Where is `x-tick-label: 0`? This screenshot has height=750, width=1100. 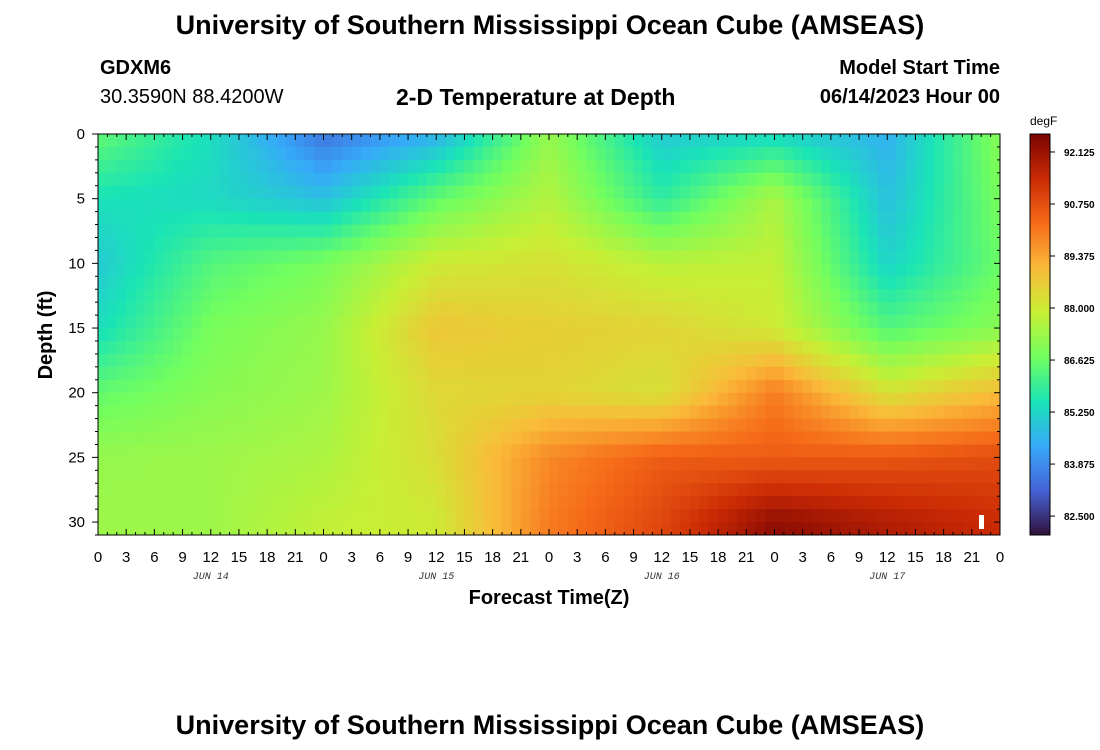 x-tick-label: 0 is located at coordinates (98, 557).